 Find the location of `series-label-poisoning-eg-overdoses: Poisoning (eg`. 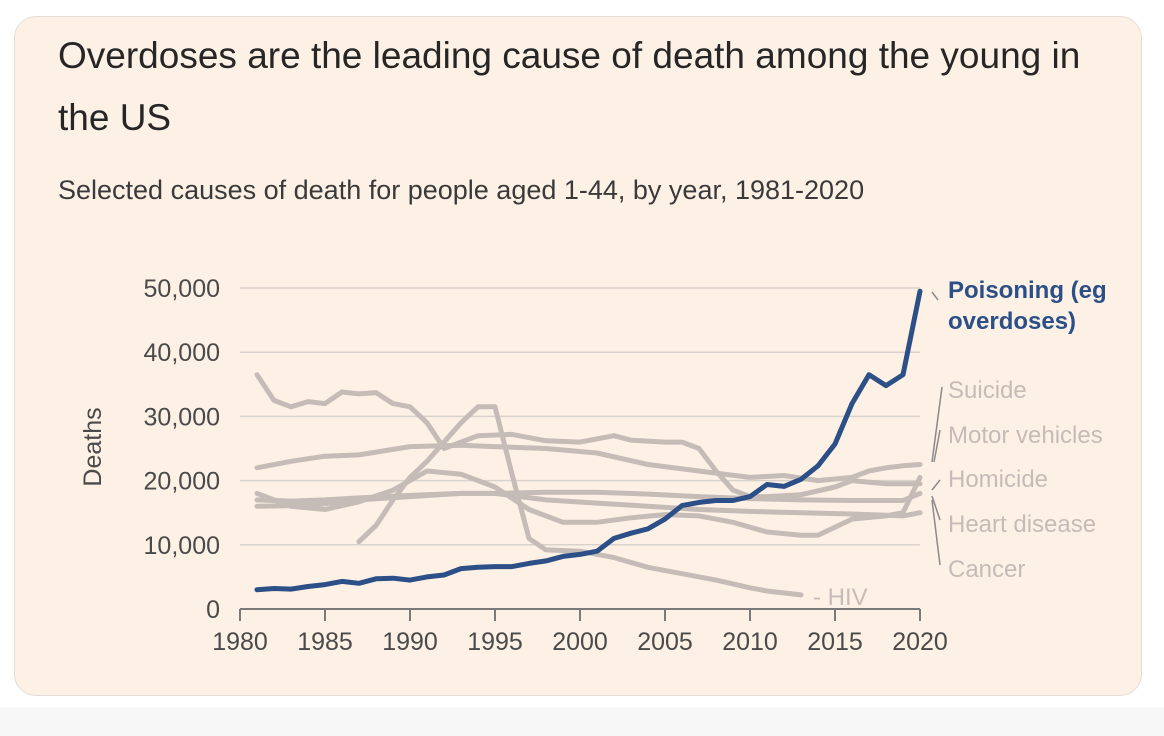

series-label-poisoning-eg-overdoses: Poisoning (eg is located at coordinates (1027, 290).